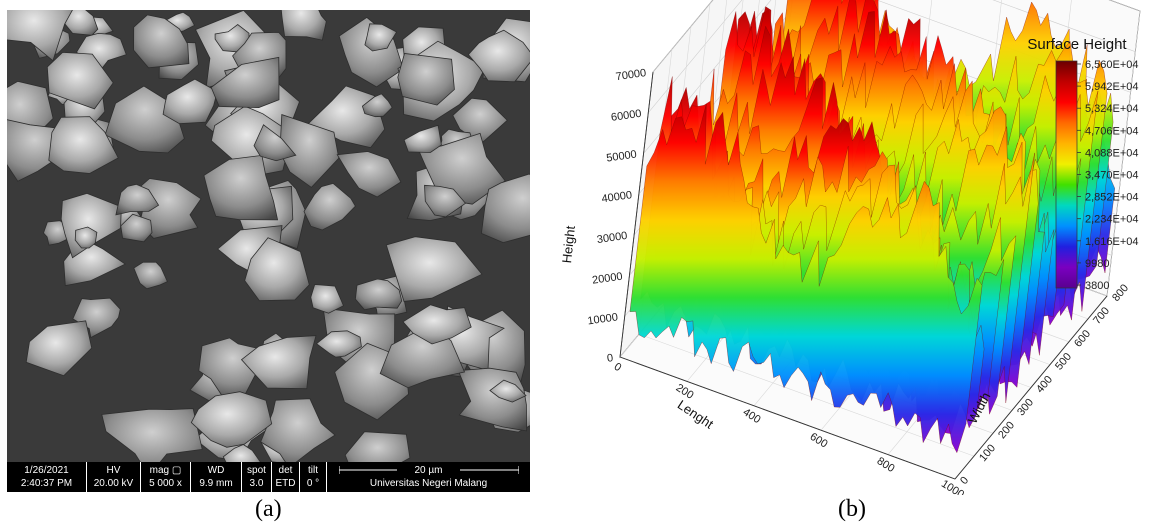 This screenshot has width=1165, height=525. Describe the element at coordinates (1066, 174) in the screenshot. I see `colorbar` at that location.